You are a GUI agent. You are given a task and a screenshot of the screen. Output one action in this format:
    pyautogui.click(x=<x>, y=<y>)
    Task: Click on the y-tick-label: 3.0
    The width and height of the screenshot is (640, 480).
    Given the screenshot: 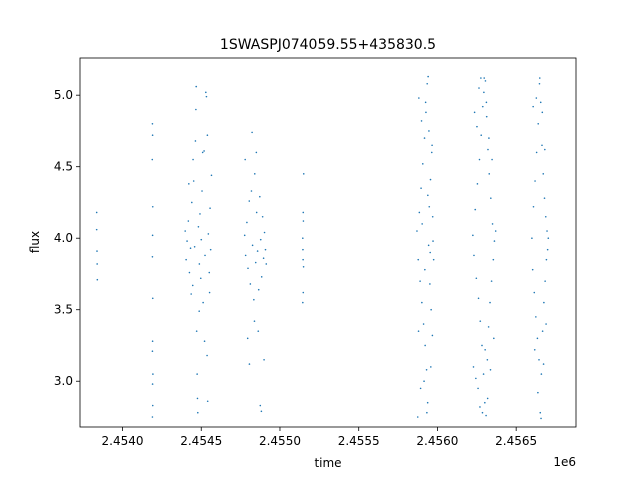 What is the action you would take?
    pyautogui.click(x=63, y=381)
    